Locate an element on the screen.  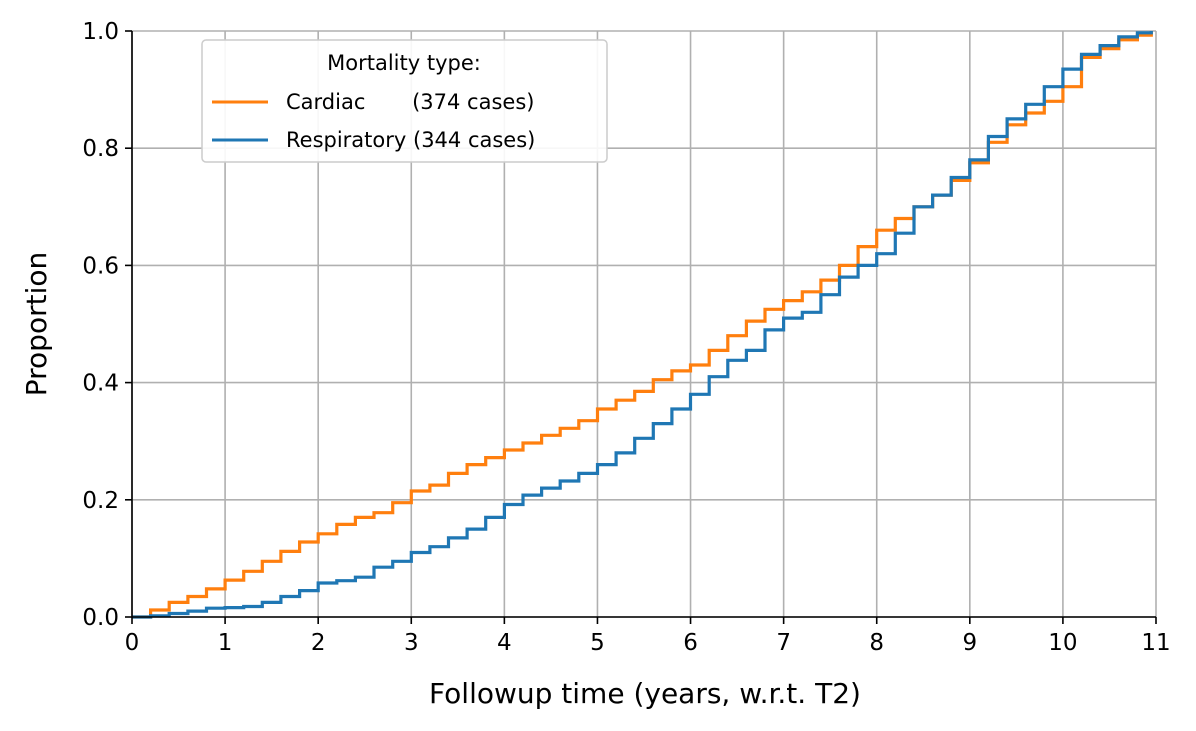
x-tick-label: 6 is located at coordinates (690, 643).